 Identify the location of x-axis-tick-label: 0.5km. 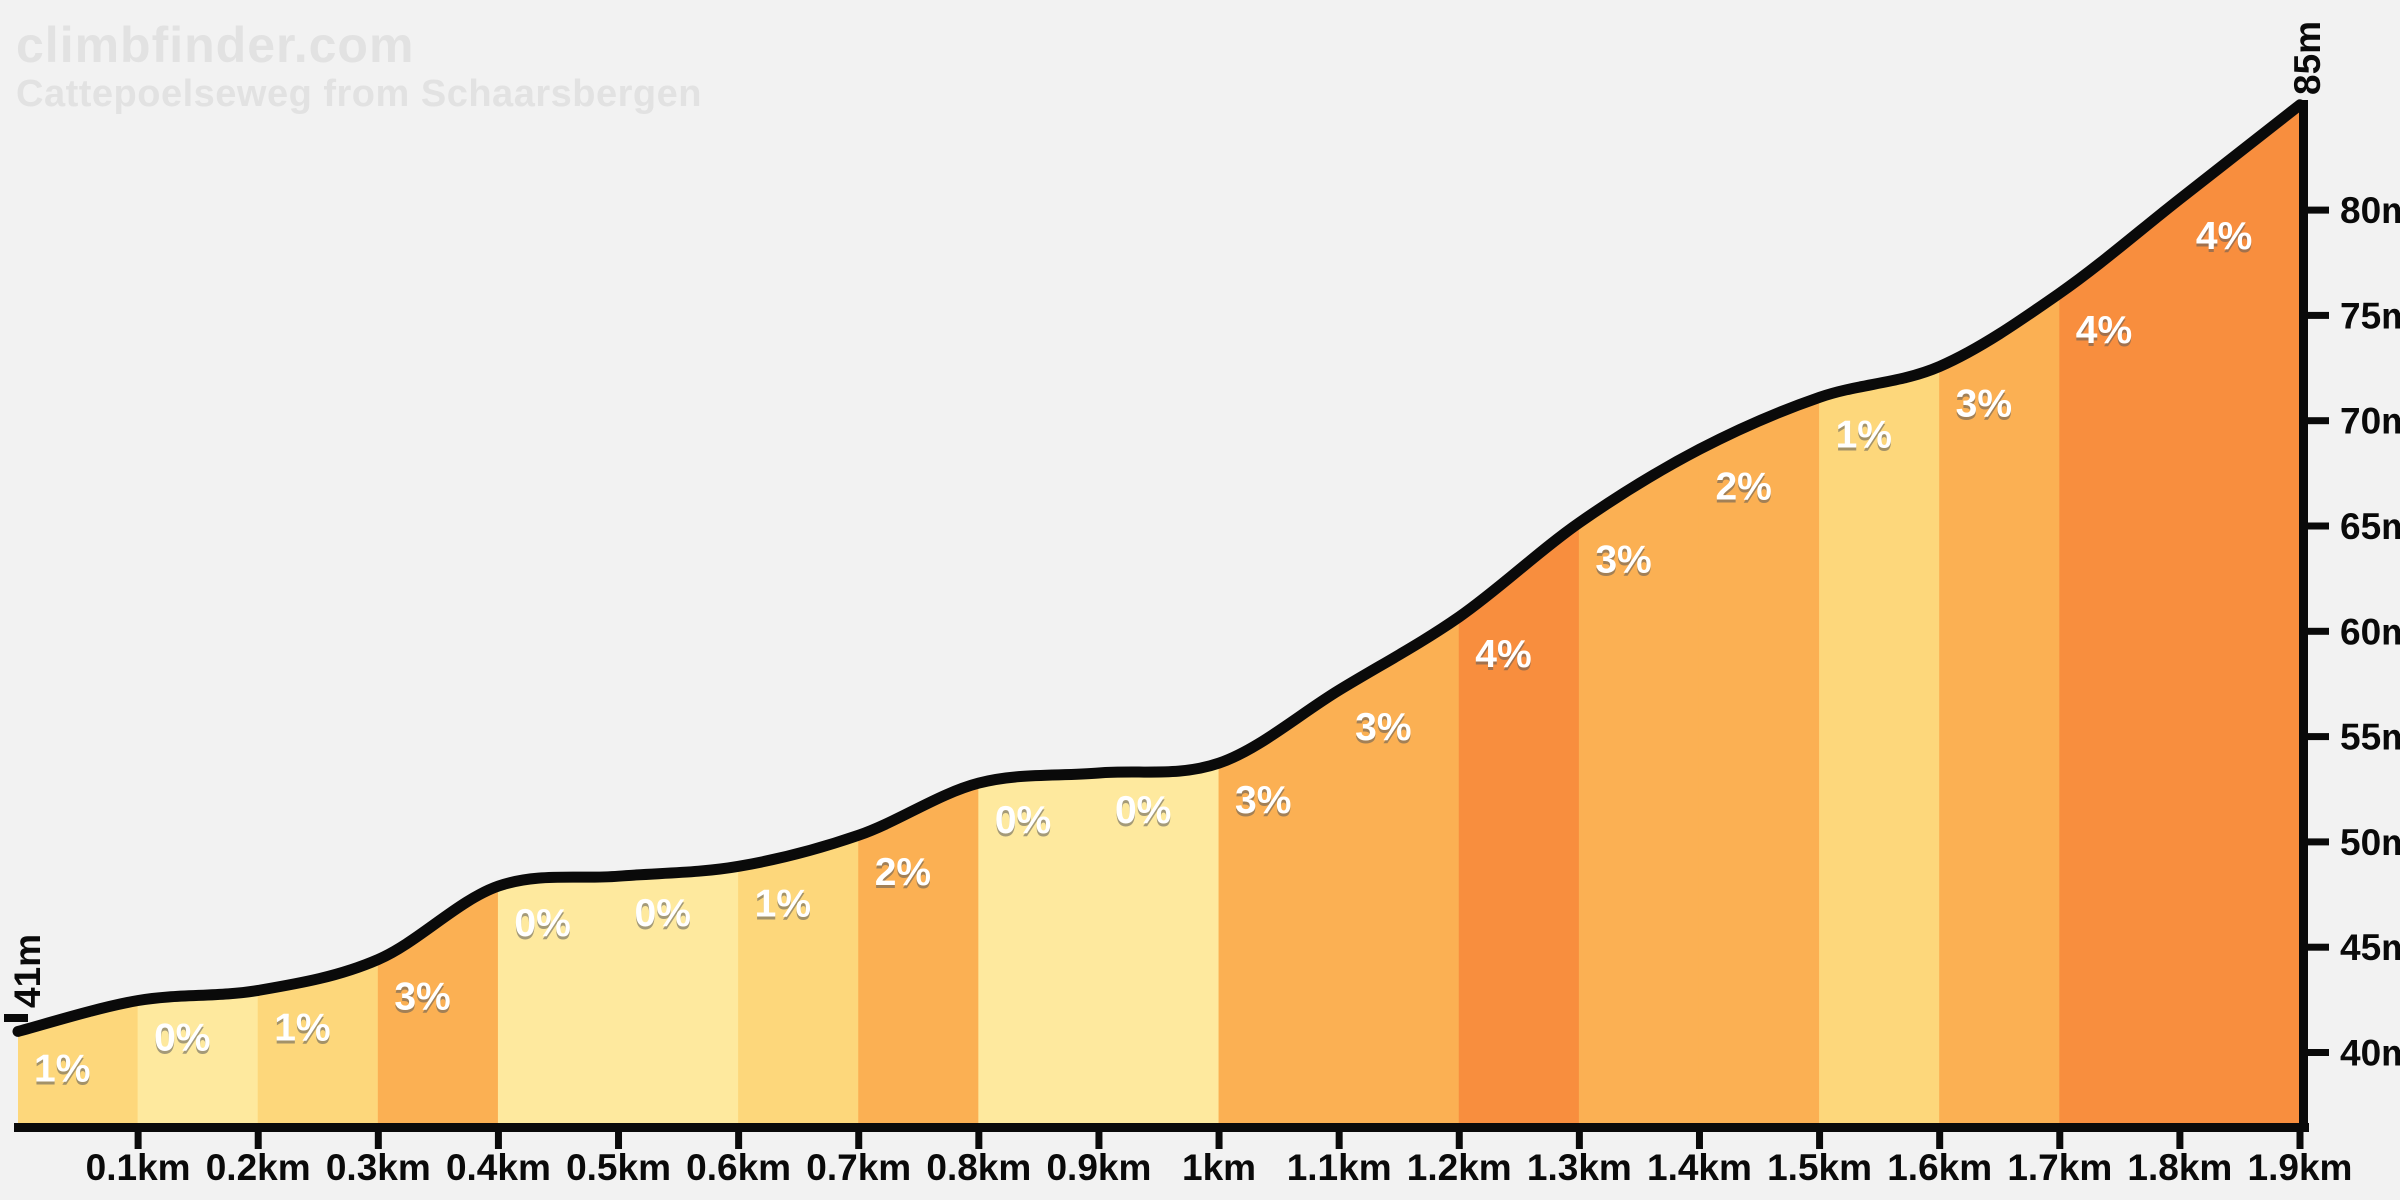
(618, 1167).